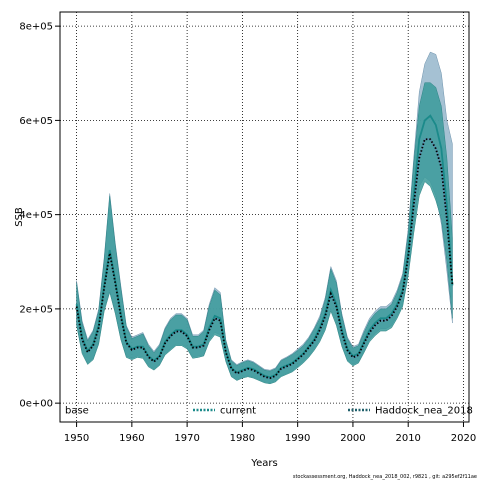  Describe the element at coordinates (186, 438) in the screenshot. I see `x-tick-label: 1970` at that location.